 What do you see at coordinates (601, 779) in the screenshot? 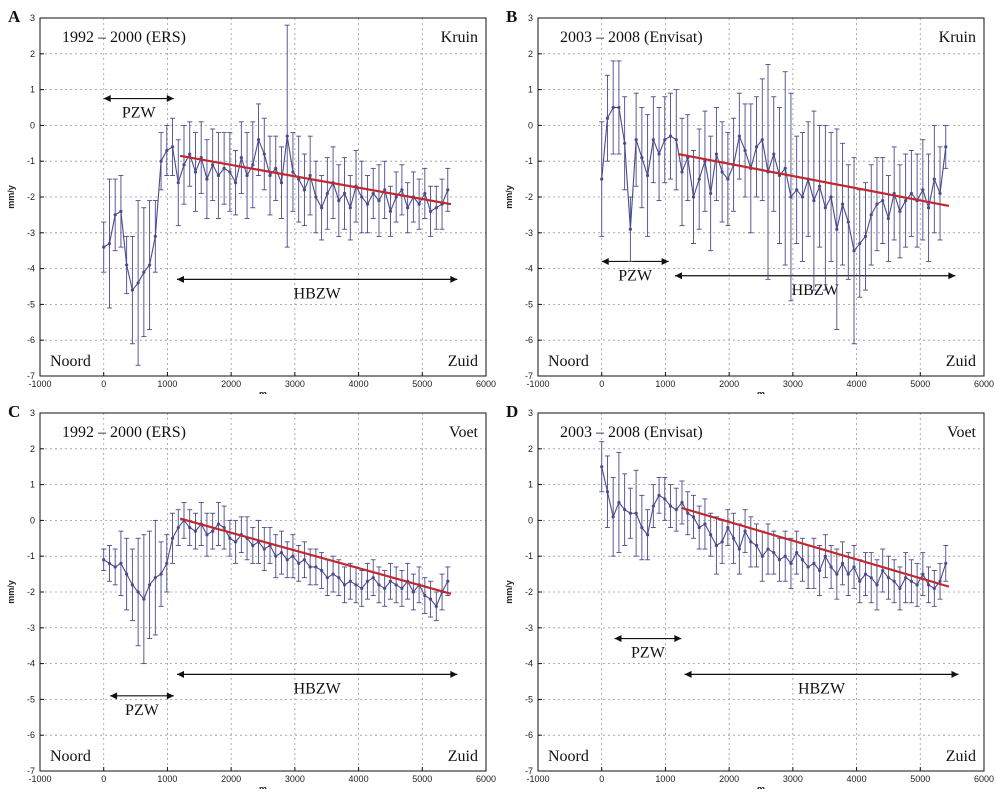
I see `x-tick-label: 0` at bounding box center [601, 779].